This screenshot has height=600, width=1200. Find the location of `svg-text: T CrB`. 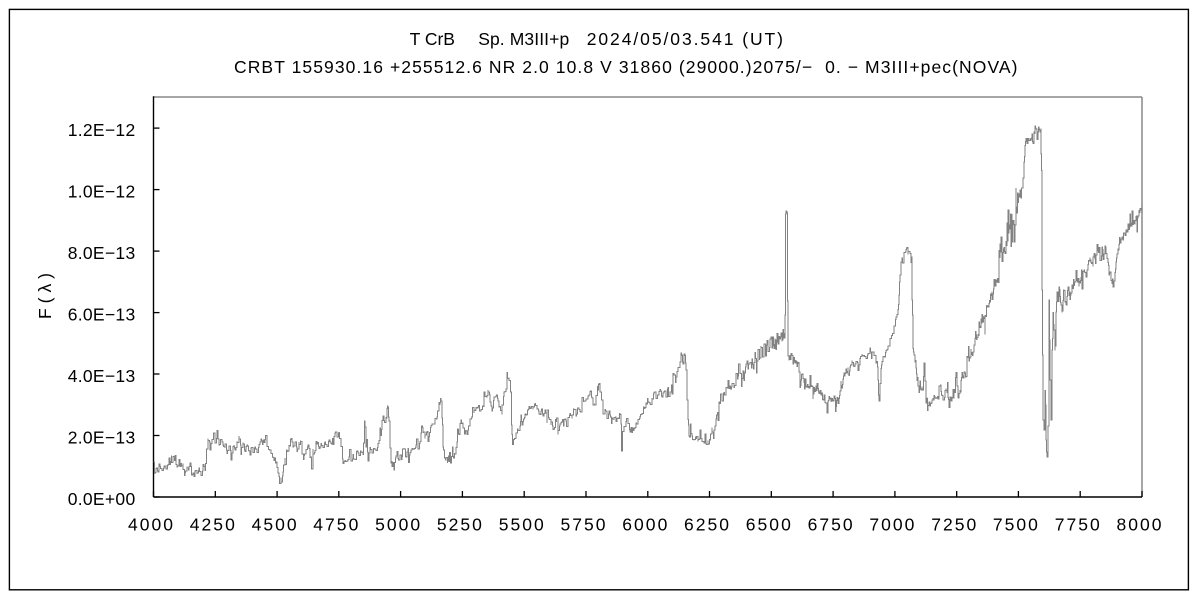

svg-text: T CrB is located at coordinates (432, 39).